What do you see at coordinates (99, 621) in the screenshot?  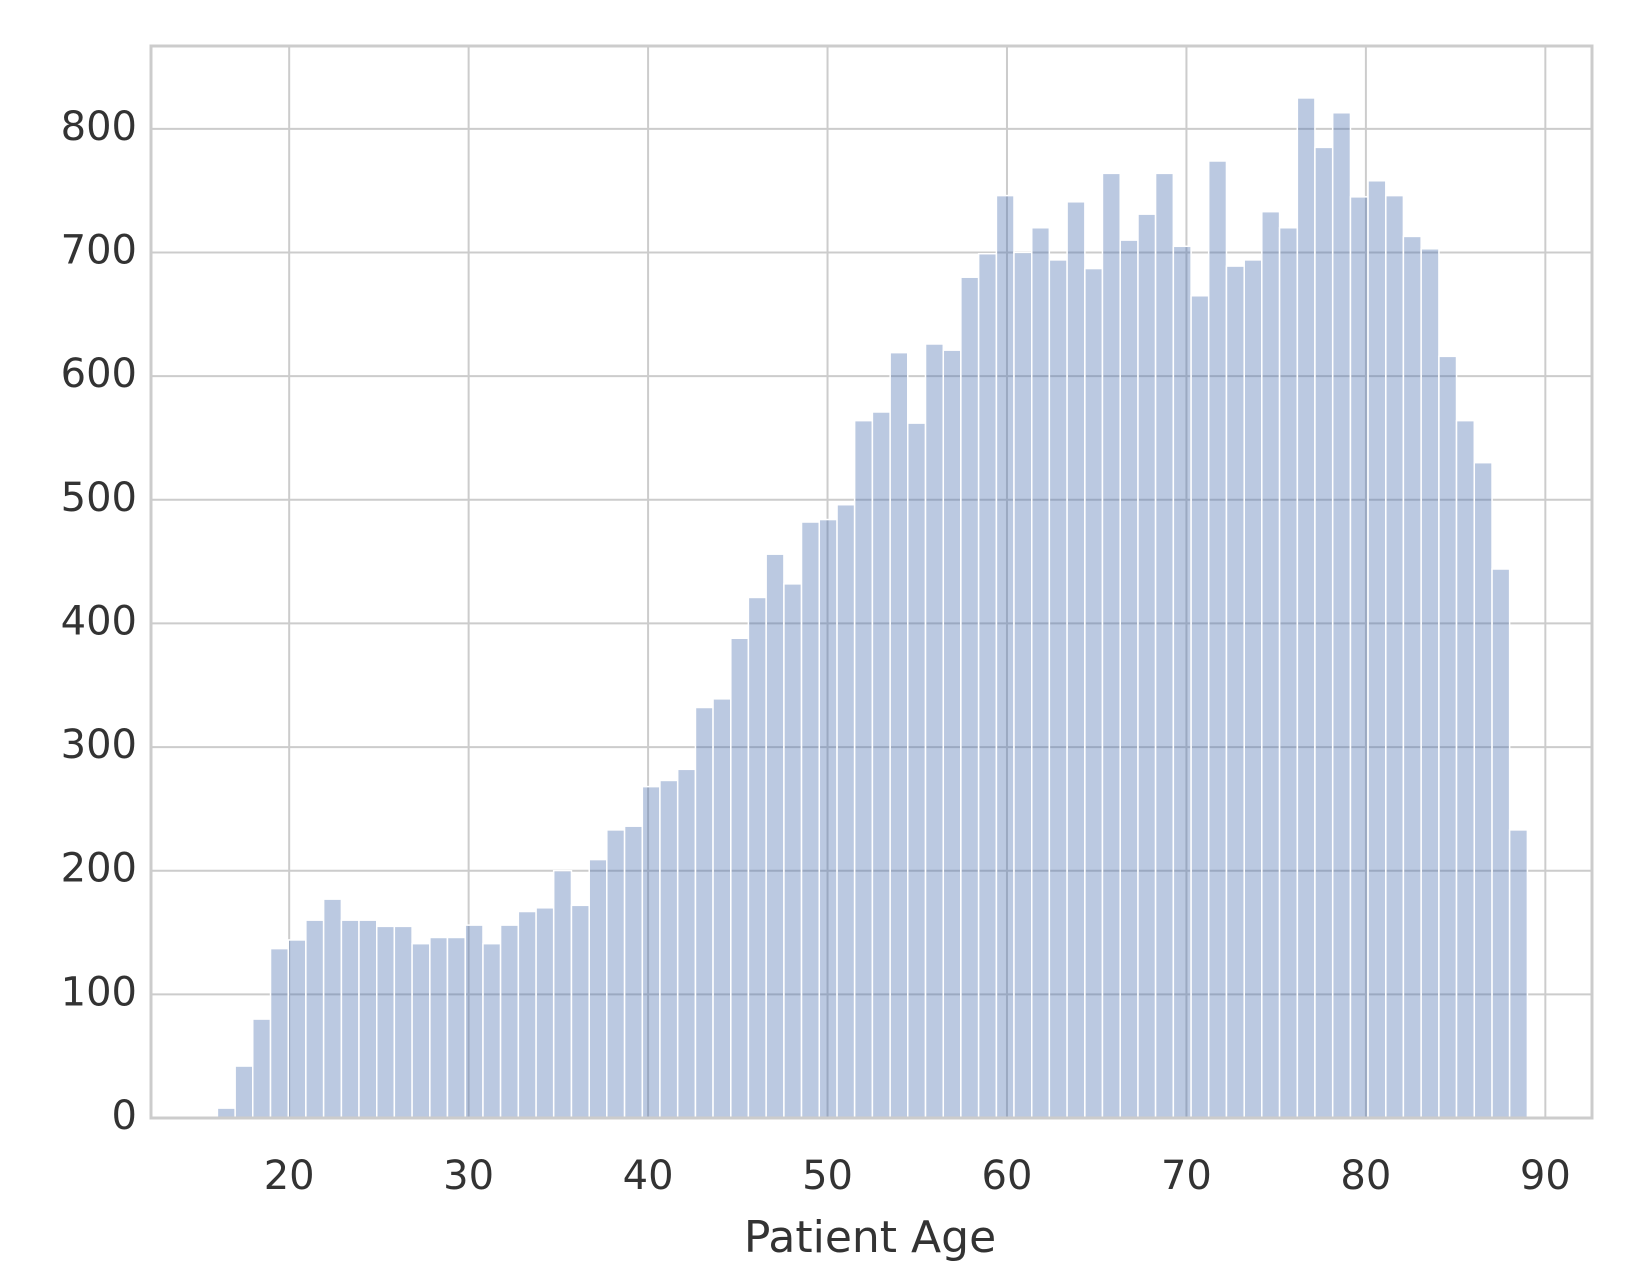 I see `y-tick-label: 400` at bounding box center [99, 621].